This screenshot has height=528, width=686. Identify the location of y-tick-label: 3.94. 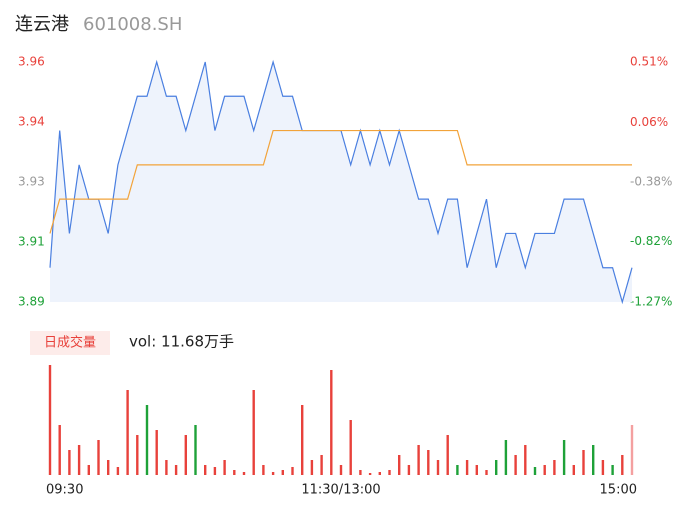
(31, 122).